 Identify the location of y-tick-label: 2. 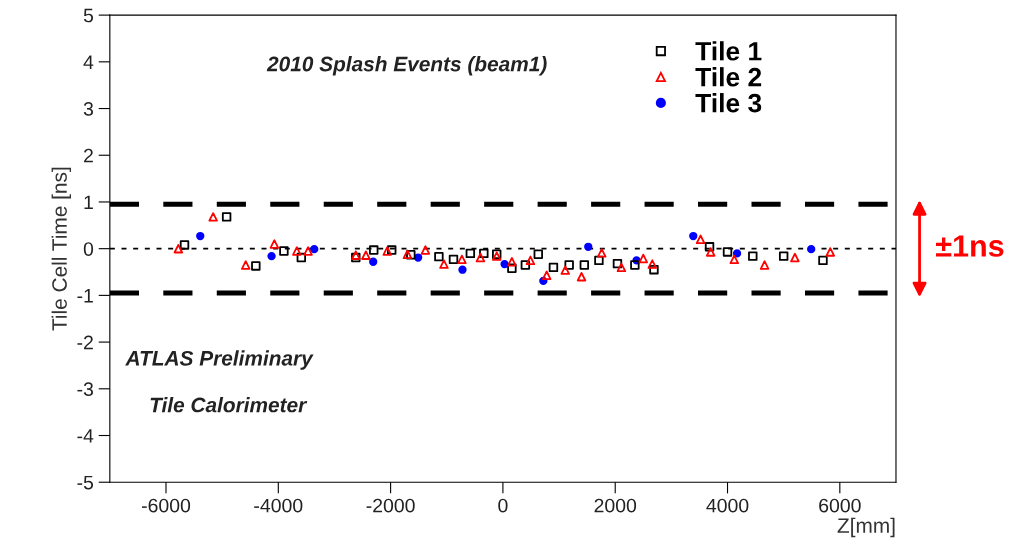
(88, 155).